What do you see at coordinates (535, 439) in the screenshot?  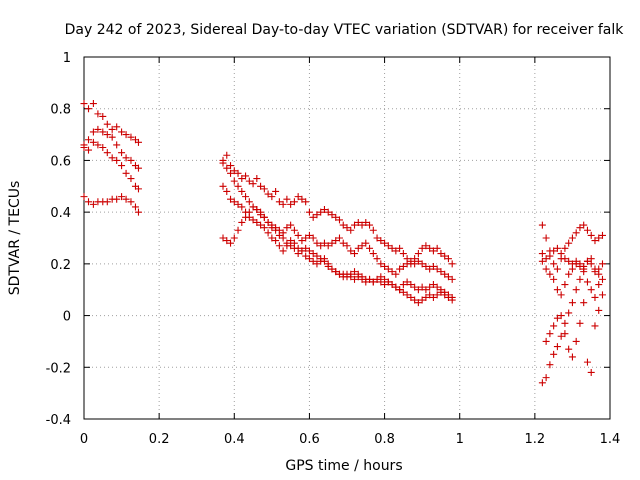 I see `x-tick-label: 1.2` at bounding box center [535, 439].